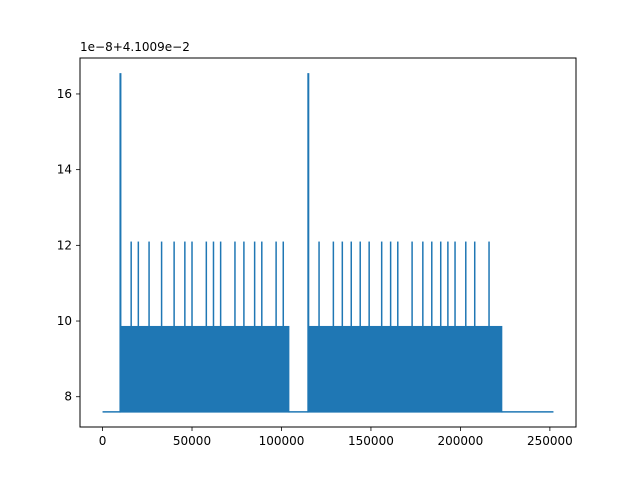  What do you see at coordinates (135, 47) in the screenshot?
I see `y-axis-offset-label: 1e−8+4.1009e−2` at bounding box center [135, 47].